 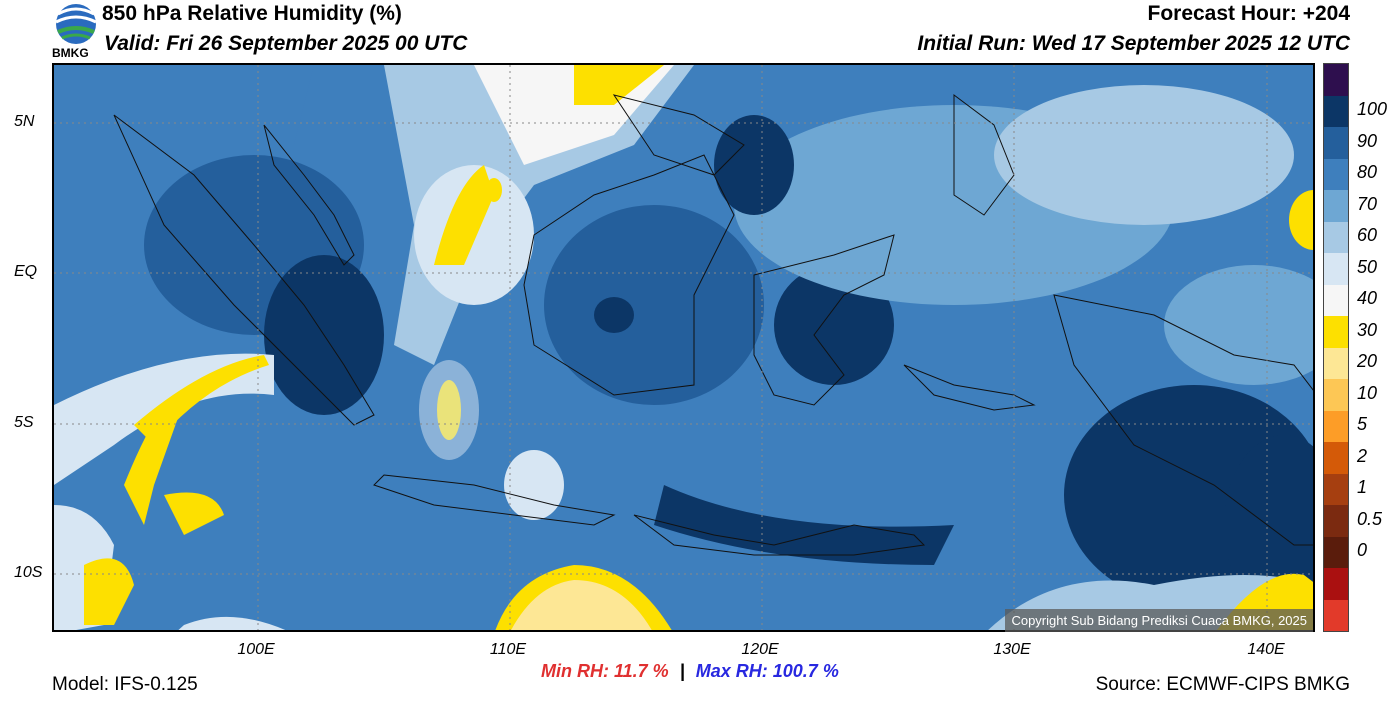 I want to click on bmkg-logo, so click(x=76, y=24).